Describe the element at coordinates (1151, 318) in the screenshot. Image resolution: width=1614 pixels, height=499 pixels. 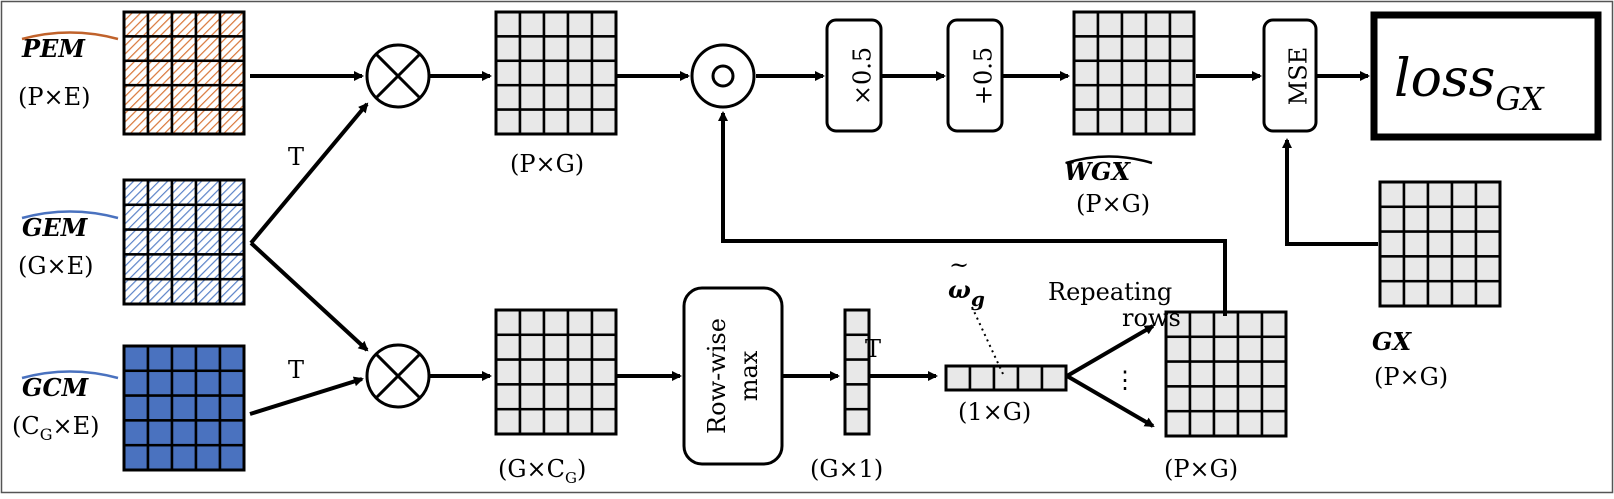
I see `rows-label: rows` at that location.